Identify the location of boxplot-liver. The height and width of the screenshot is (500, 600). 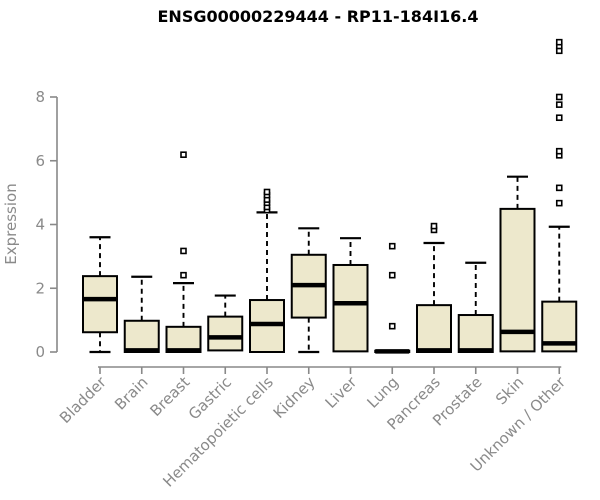
(350, 295).